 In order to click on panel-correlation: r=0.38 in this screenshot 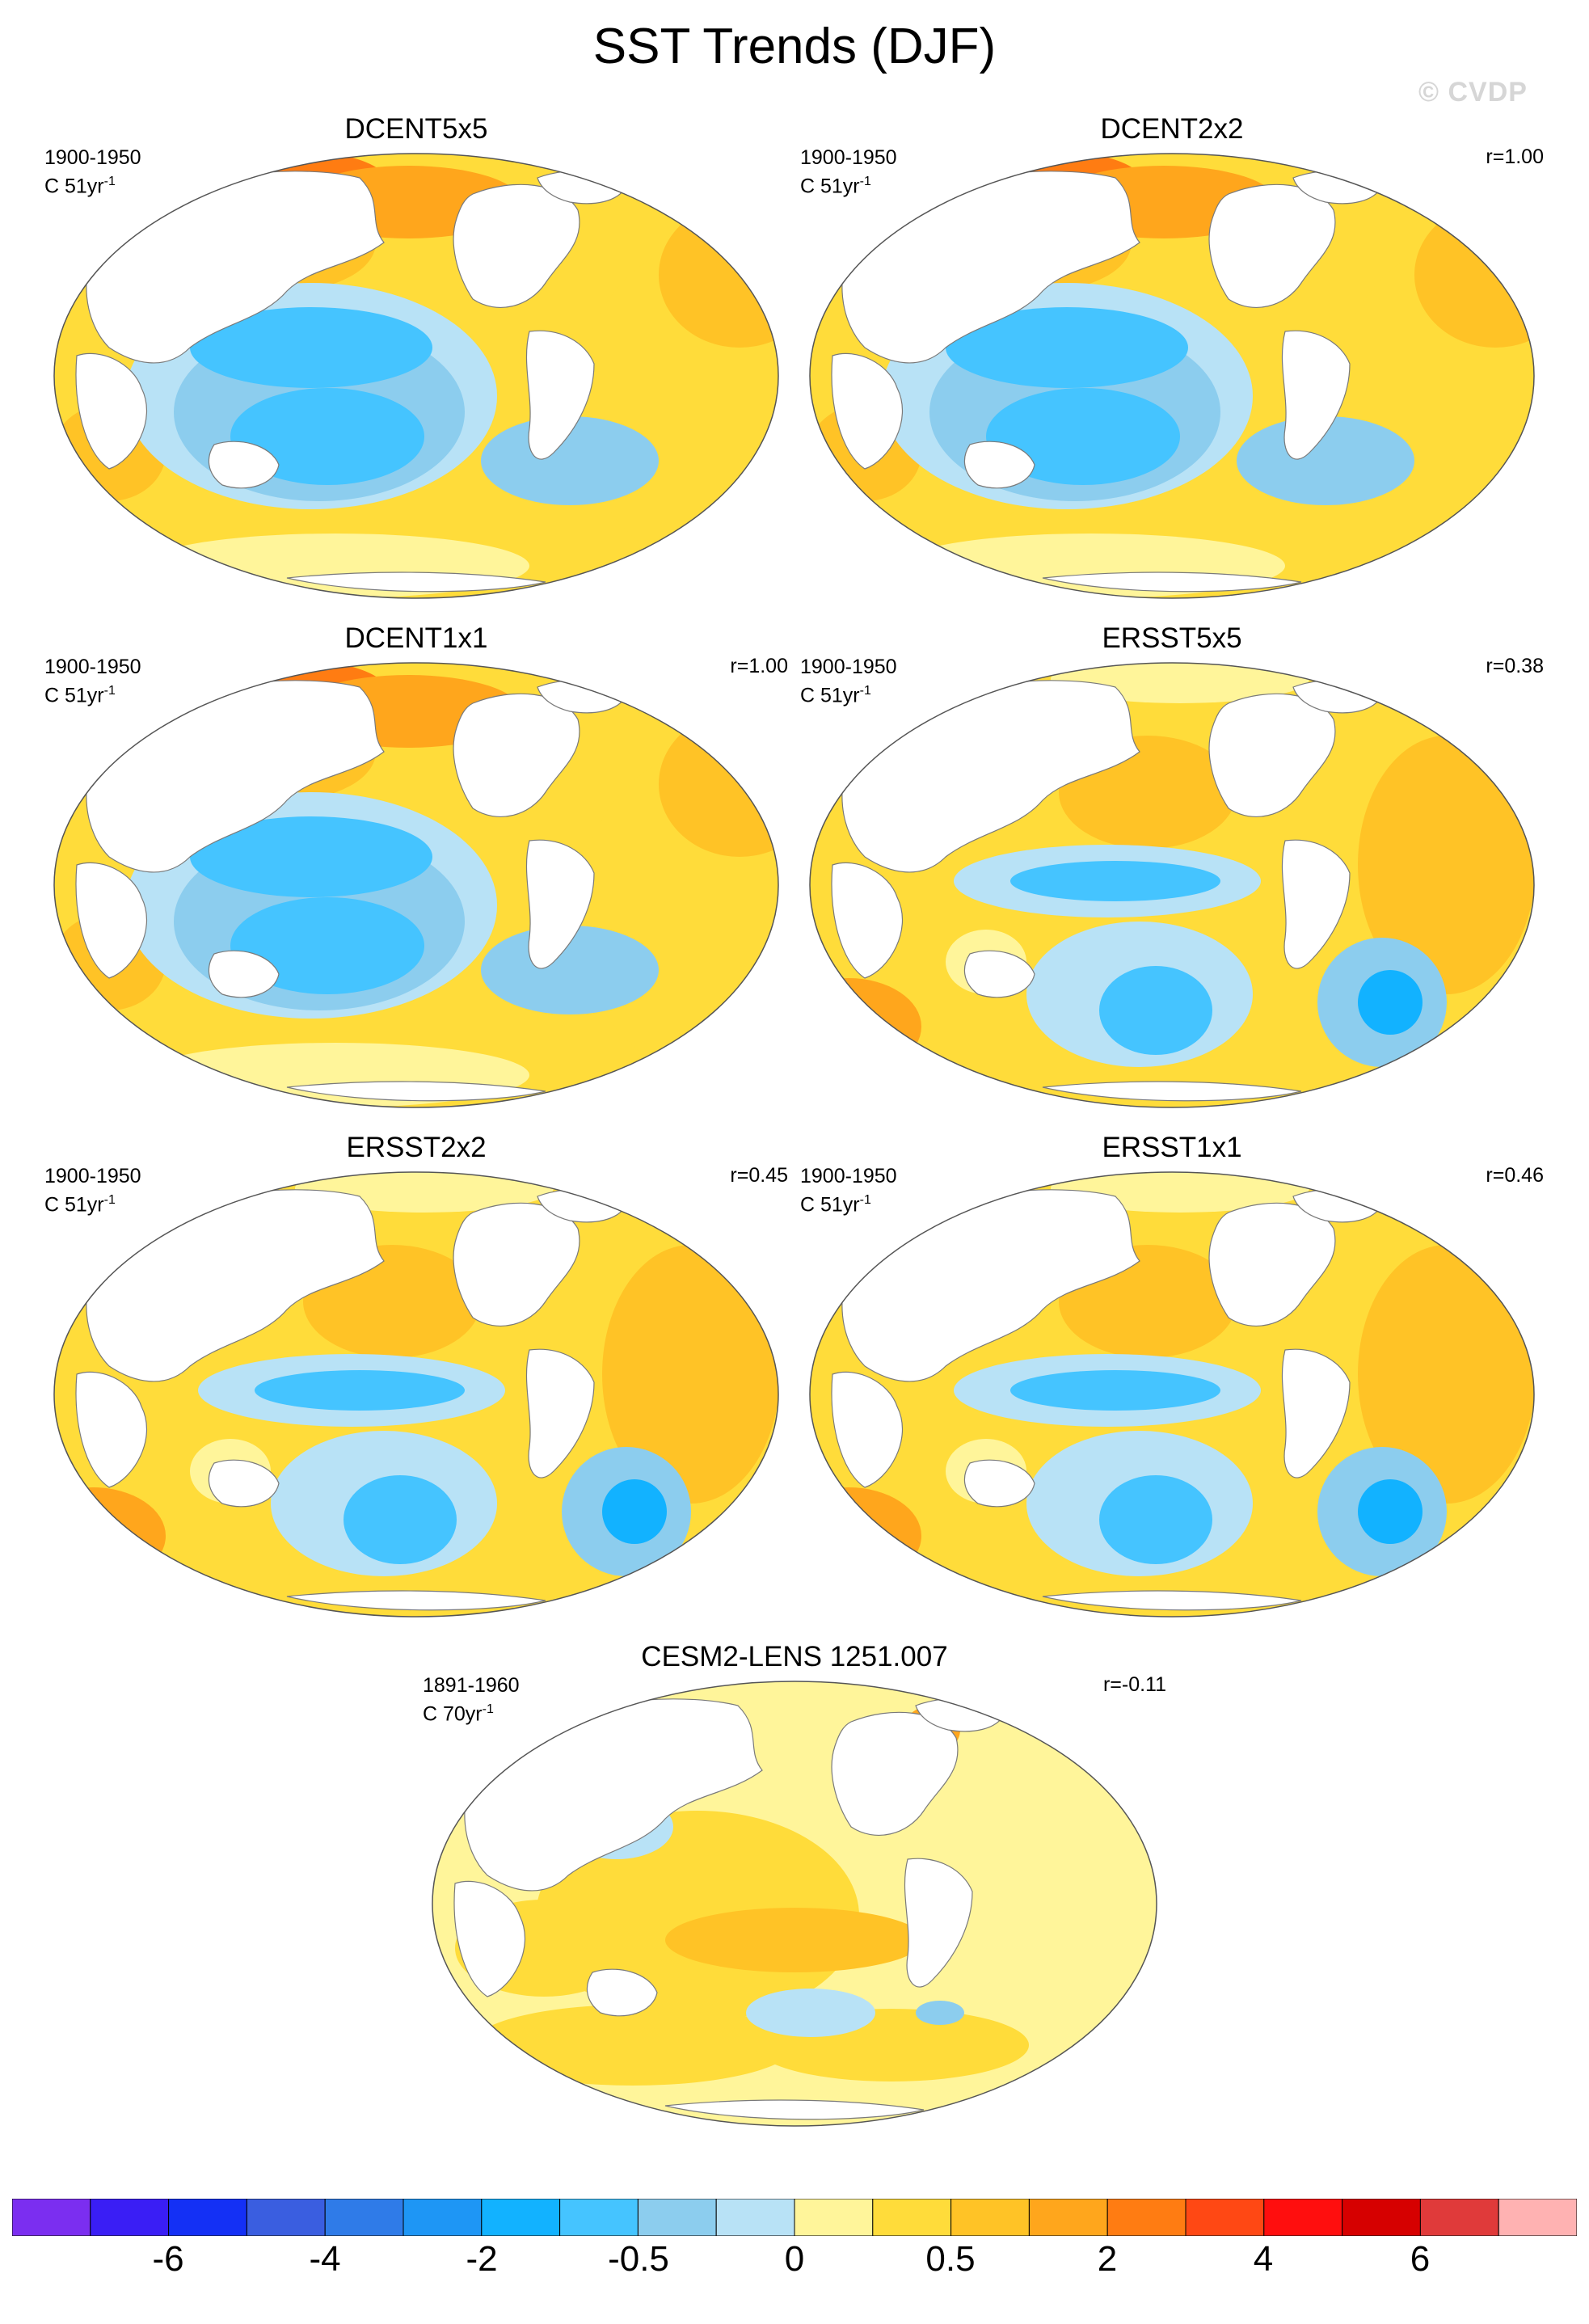, I will do `click(1515, 666)`.